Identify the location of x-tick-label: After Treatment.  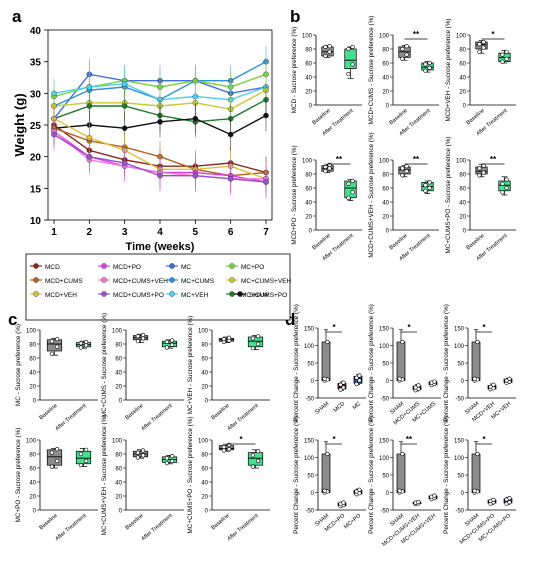
(157, 528).